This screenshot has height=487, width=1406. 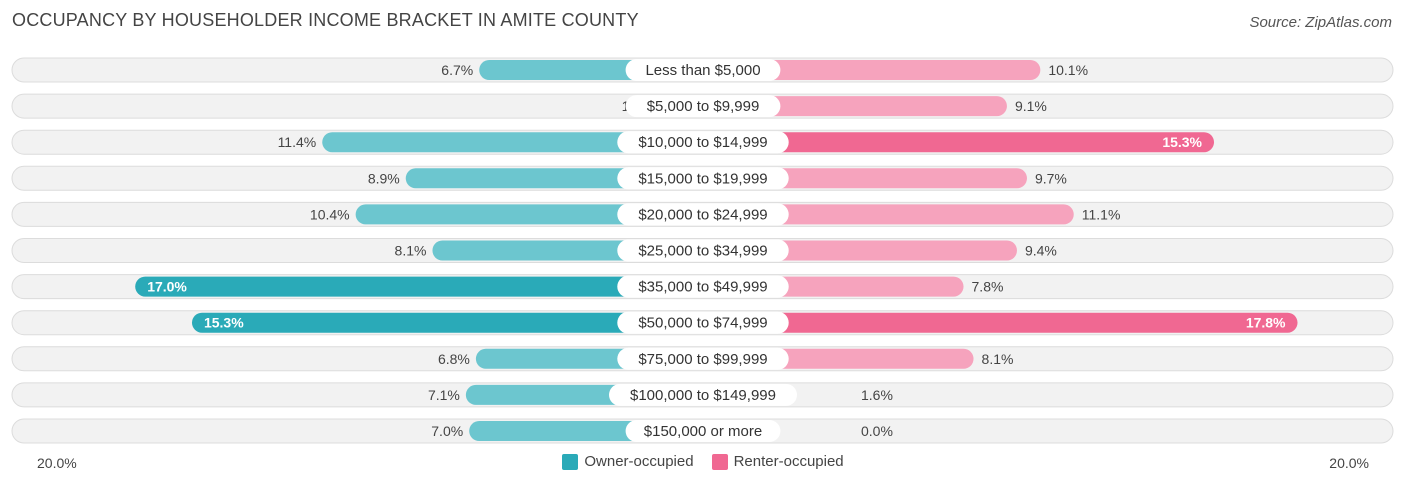 What do you see at coordinates (788, 461) in the screenshot?
I see `legend-label-renter: Renter-occupied` at bounding box center [788, 461].